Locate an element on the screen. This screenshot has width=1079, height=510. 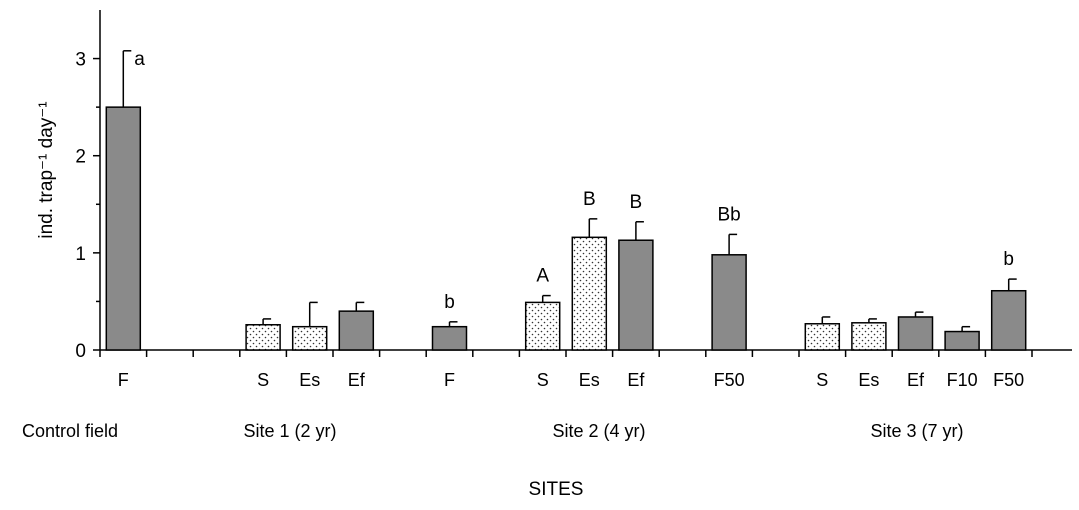
bar-site-1-2-yr--ef is located at coordinates (356, 330).